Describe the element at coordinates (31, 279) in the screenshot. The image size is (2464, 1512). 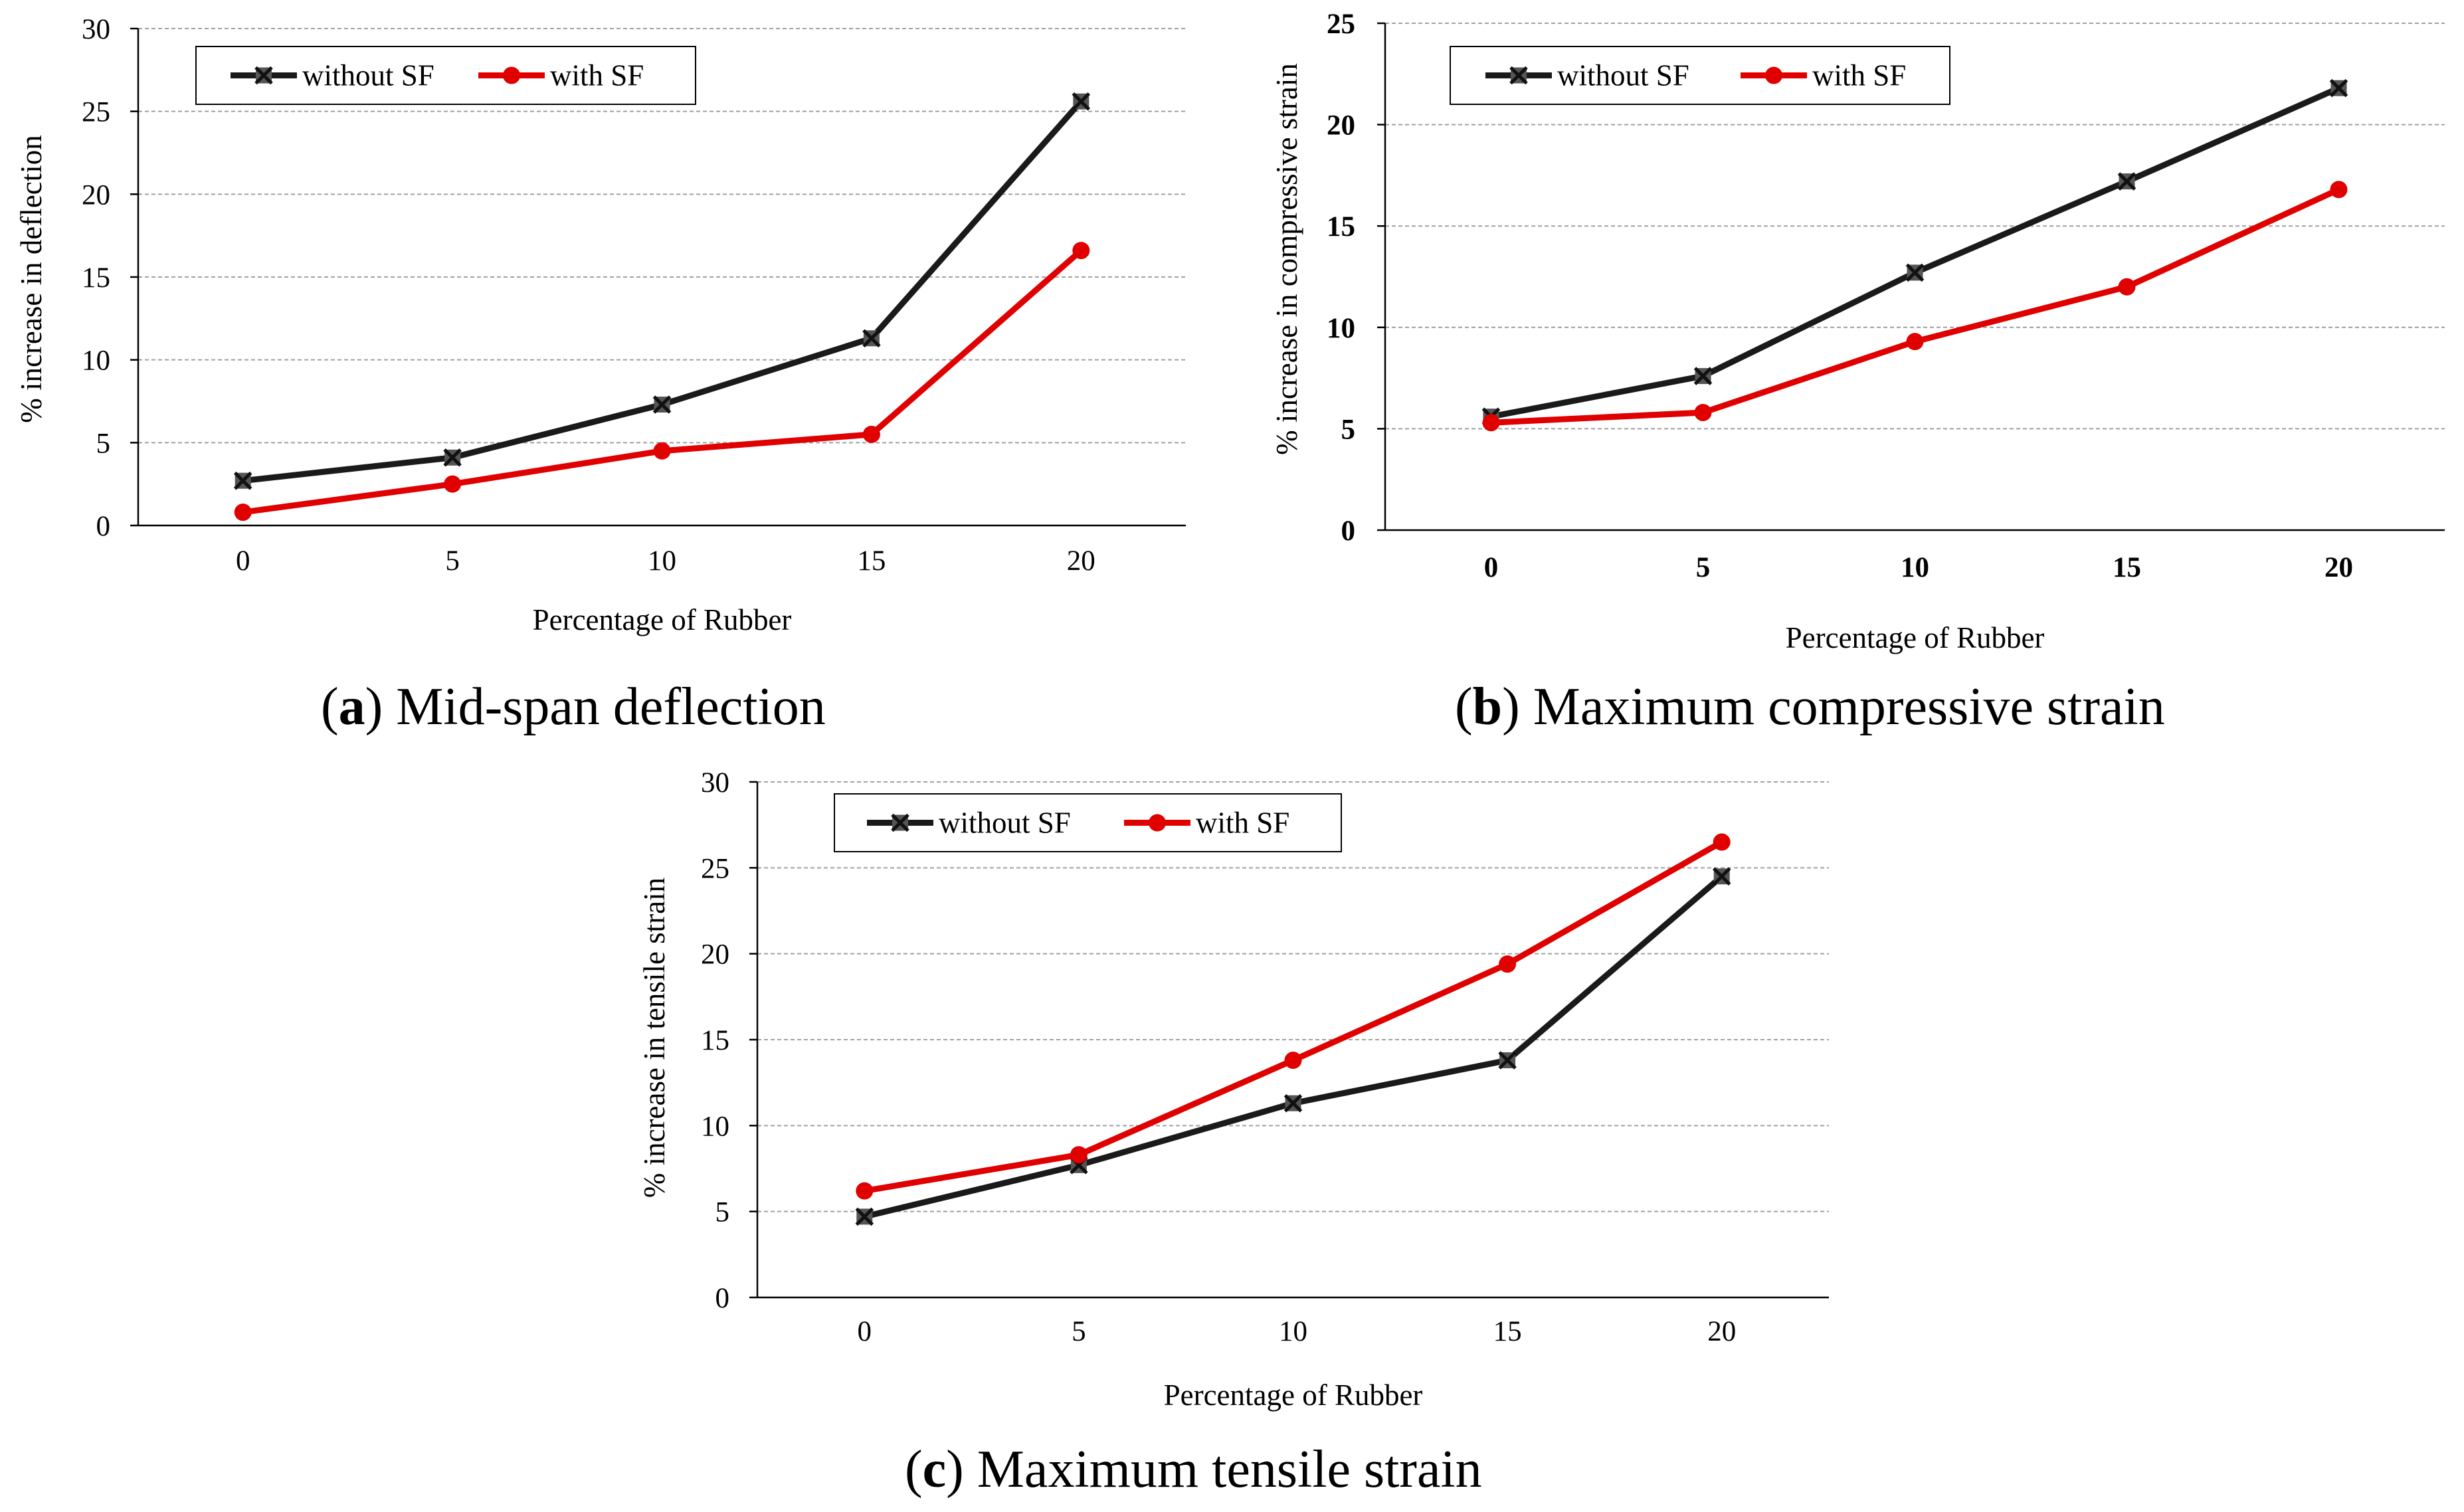
I see `y-axis-title: % increase in deflection` at that location.